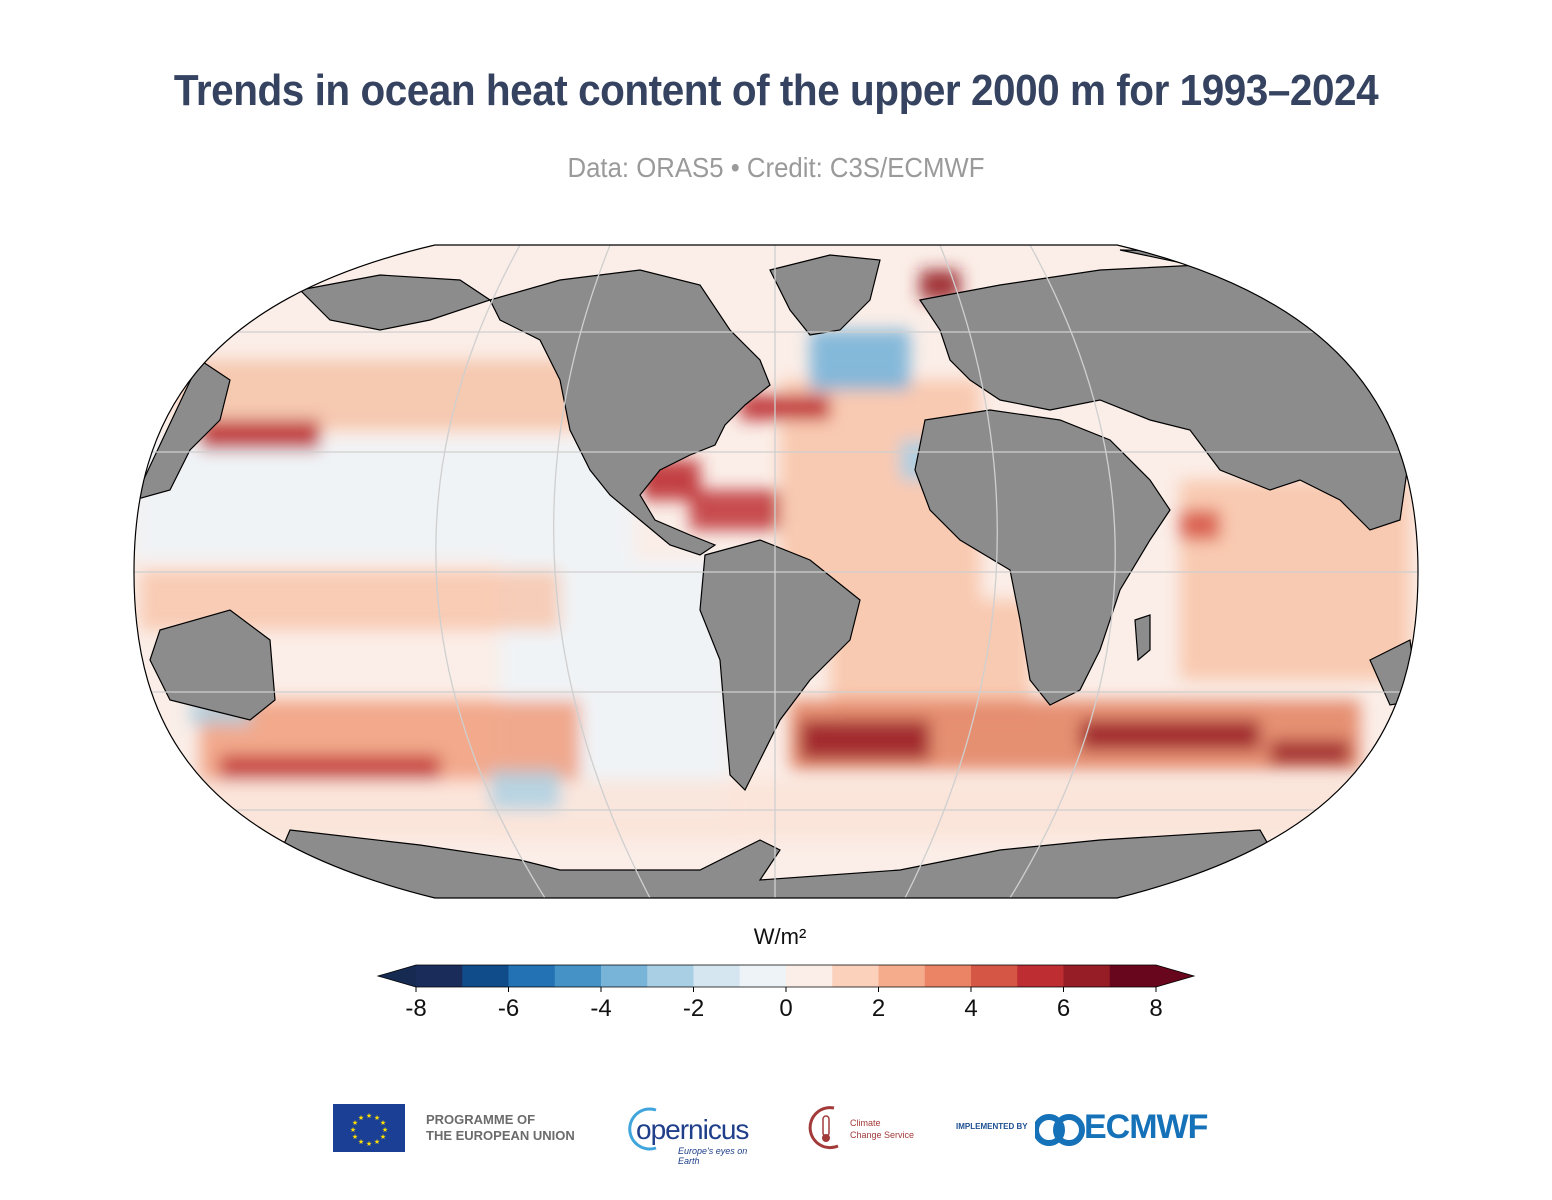 This screenshot has width=1552, height=1200. Describe the element at coordinates (1060, 1130) in the screenshot. I see `ecmwf-mark-icon` at that location.